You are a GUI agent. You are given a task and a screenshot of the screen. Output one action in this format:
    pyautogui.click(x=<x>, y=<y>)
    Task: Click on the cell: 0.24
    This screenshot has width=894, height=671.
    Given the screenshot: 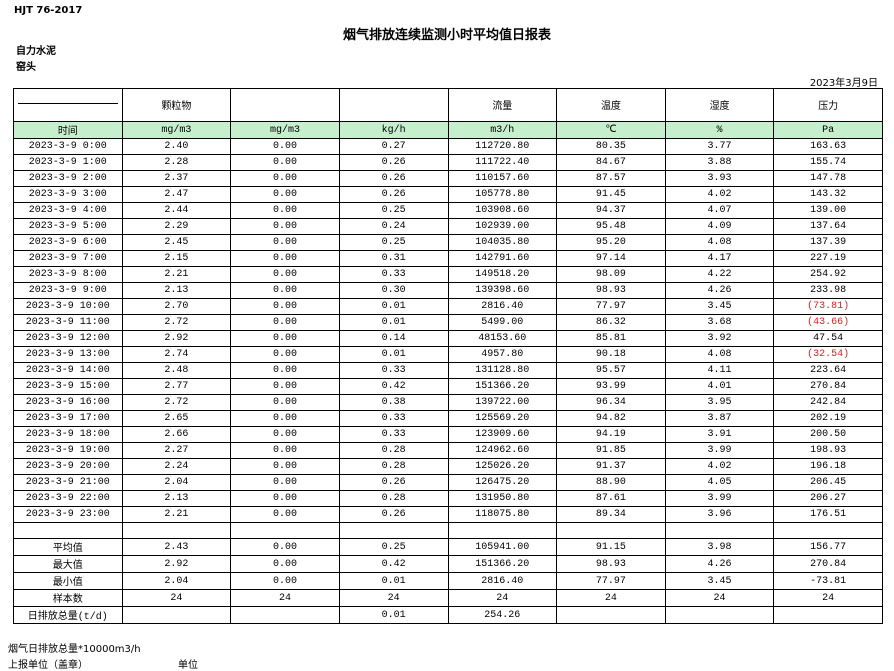 What is the action you would take?
    pyautogui.click(x=393, y=226)
    